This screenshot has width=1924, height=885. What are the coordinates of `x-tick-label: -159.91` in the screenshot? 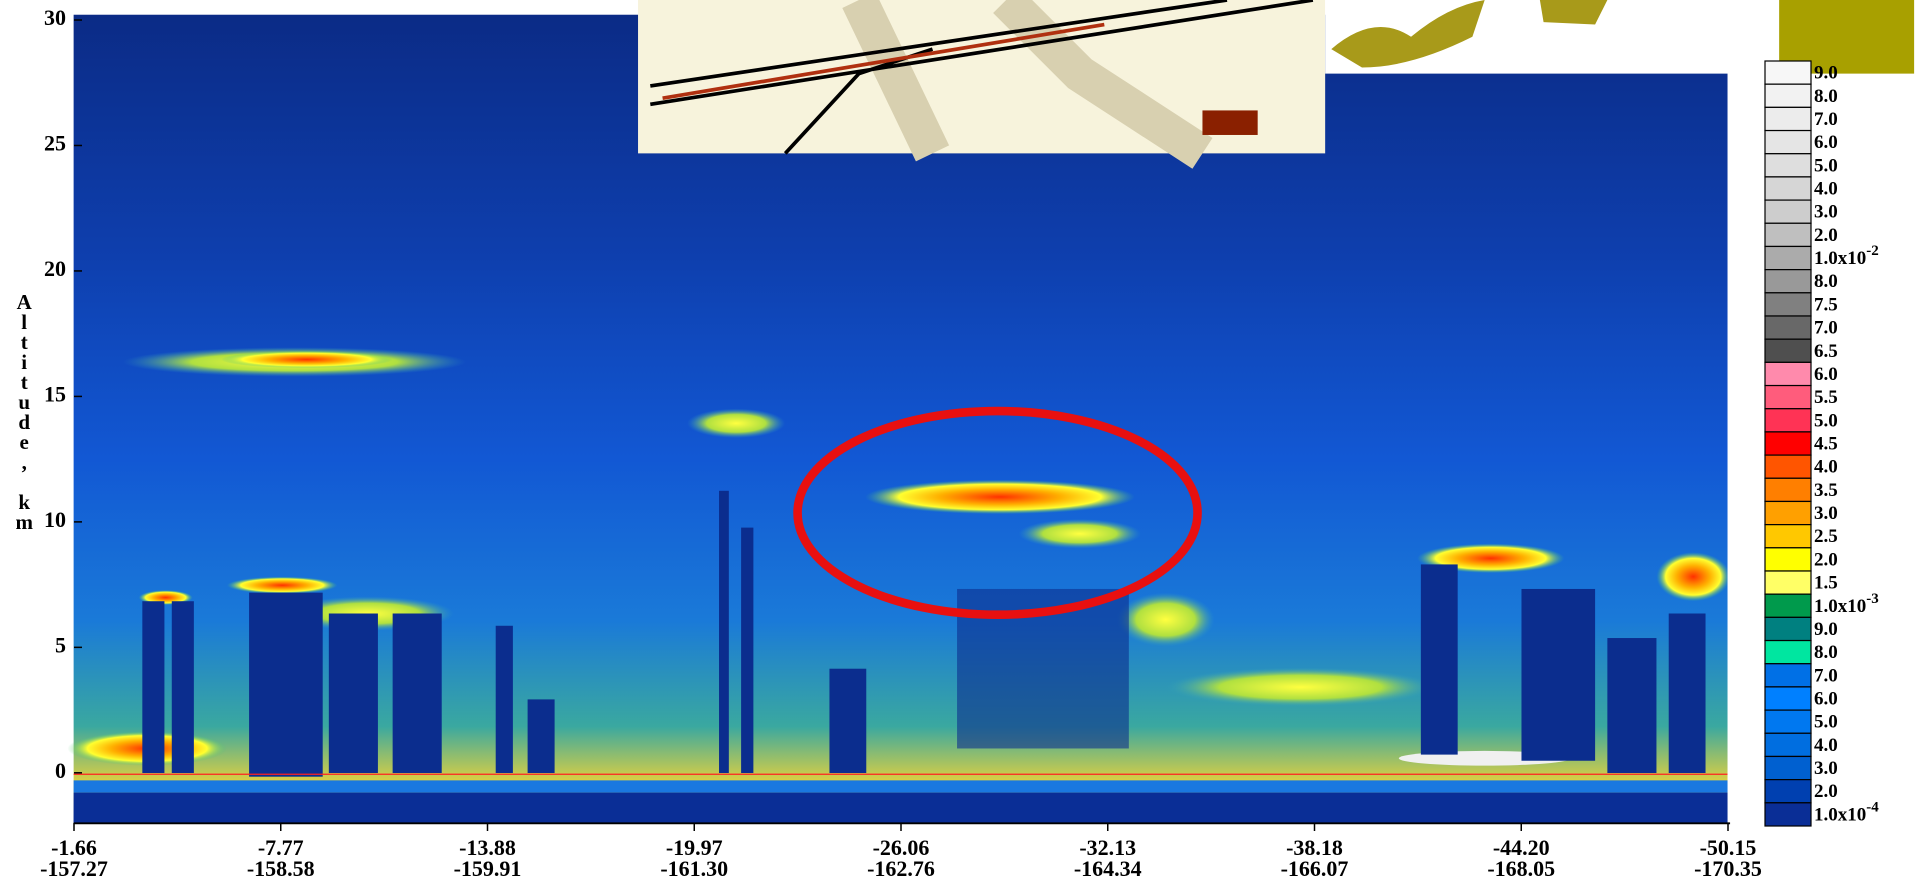 It's located at (488, 868).